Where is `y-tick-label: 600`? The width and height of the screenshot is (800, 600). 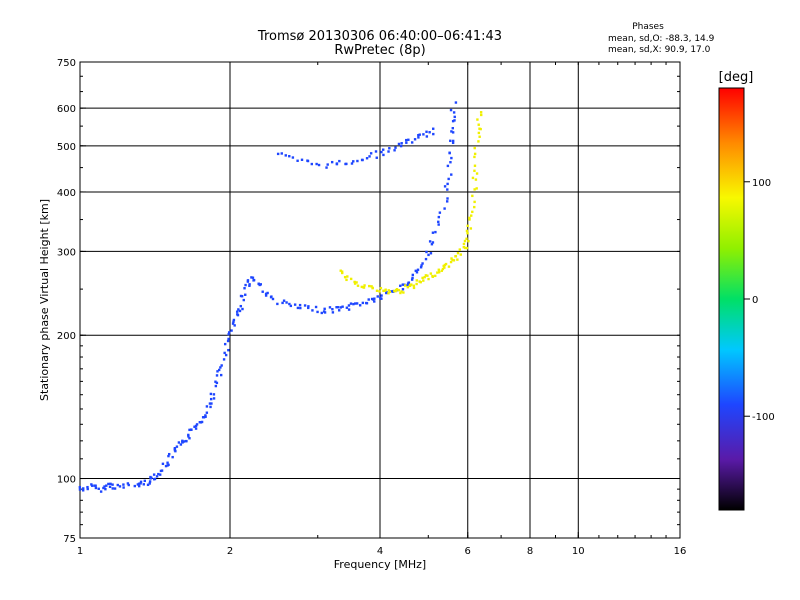 y-tick-label: 600 is located at coordinates (66, 109).